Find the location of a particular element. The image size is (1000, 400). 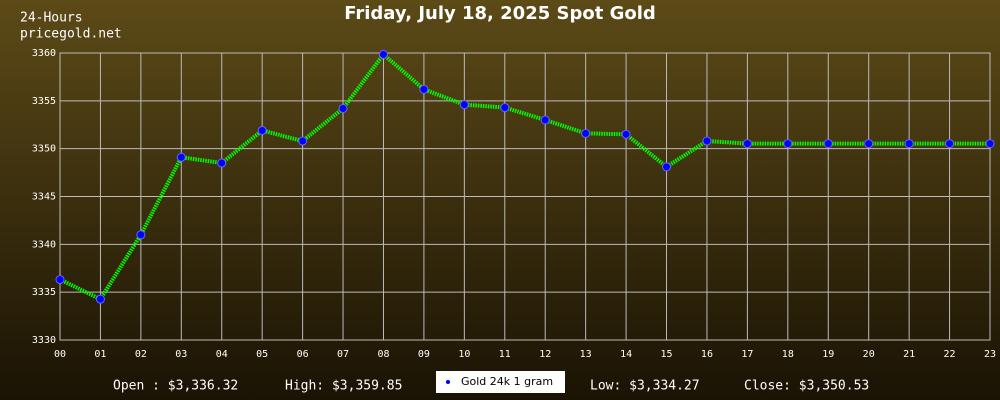

chart-title: Friday, July 18, 2025 Spot Gold is located at coordinates (500, 13).